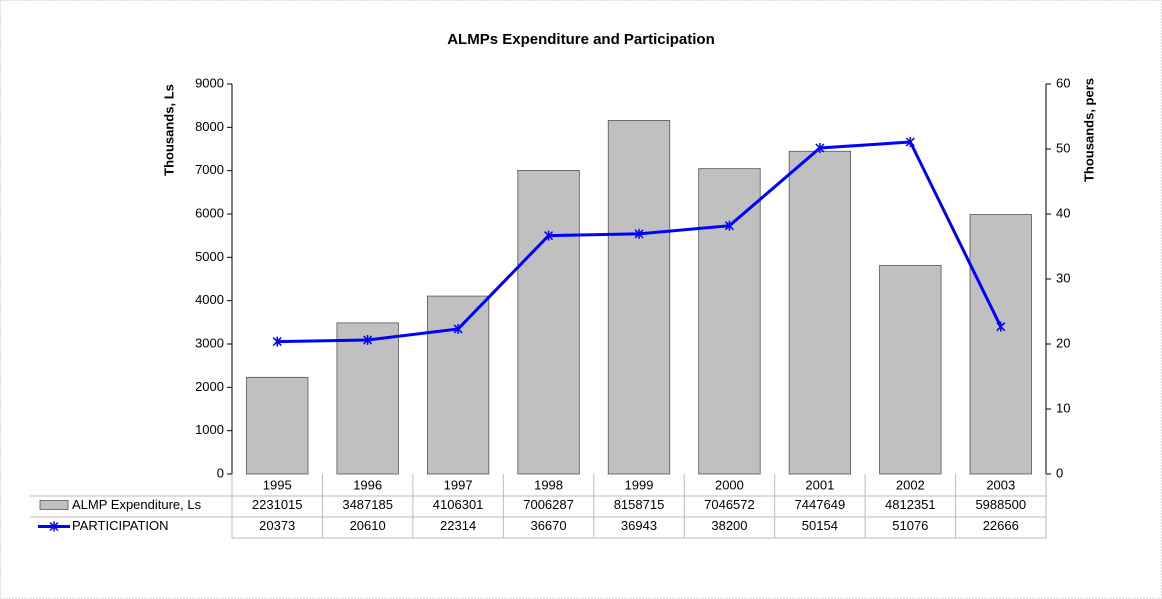 The height and width of the screenshot is (599, 1162). What do you see at coordinates (54, 505) in the screenshot?
I see `legend-key` at bounding box center [54, 505].